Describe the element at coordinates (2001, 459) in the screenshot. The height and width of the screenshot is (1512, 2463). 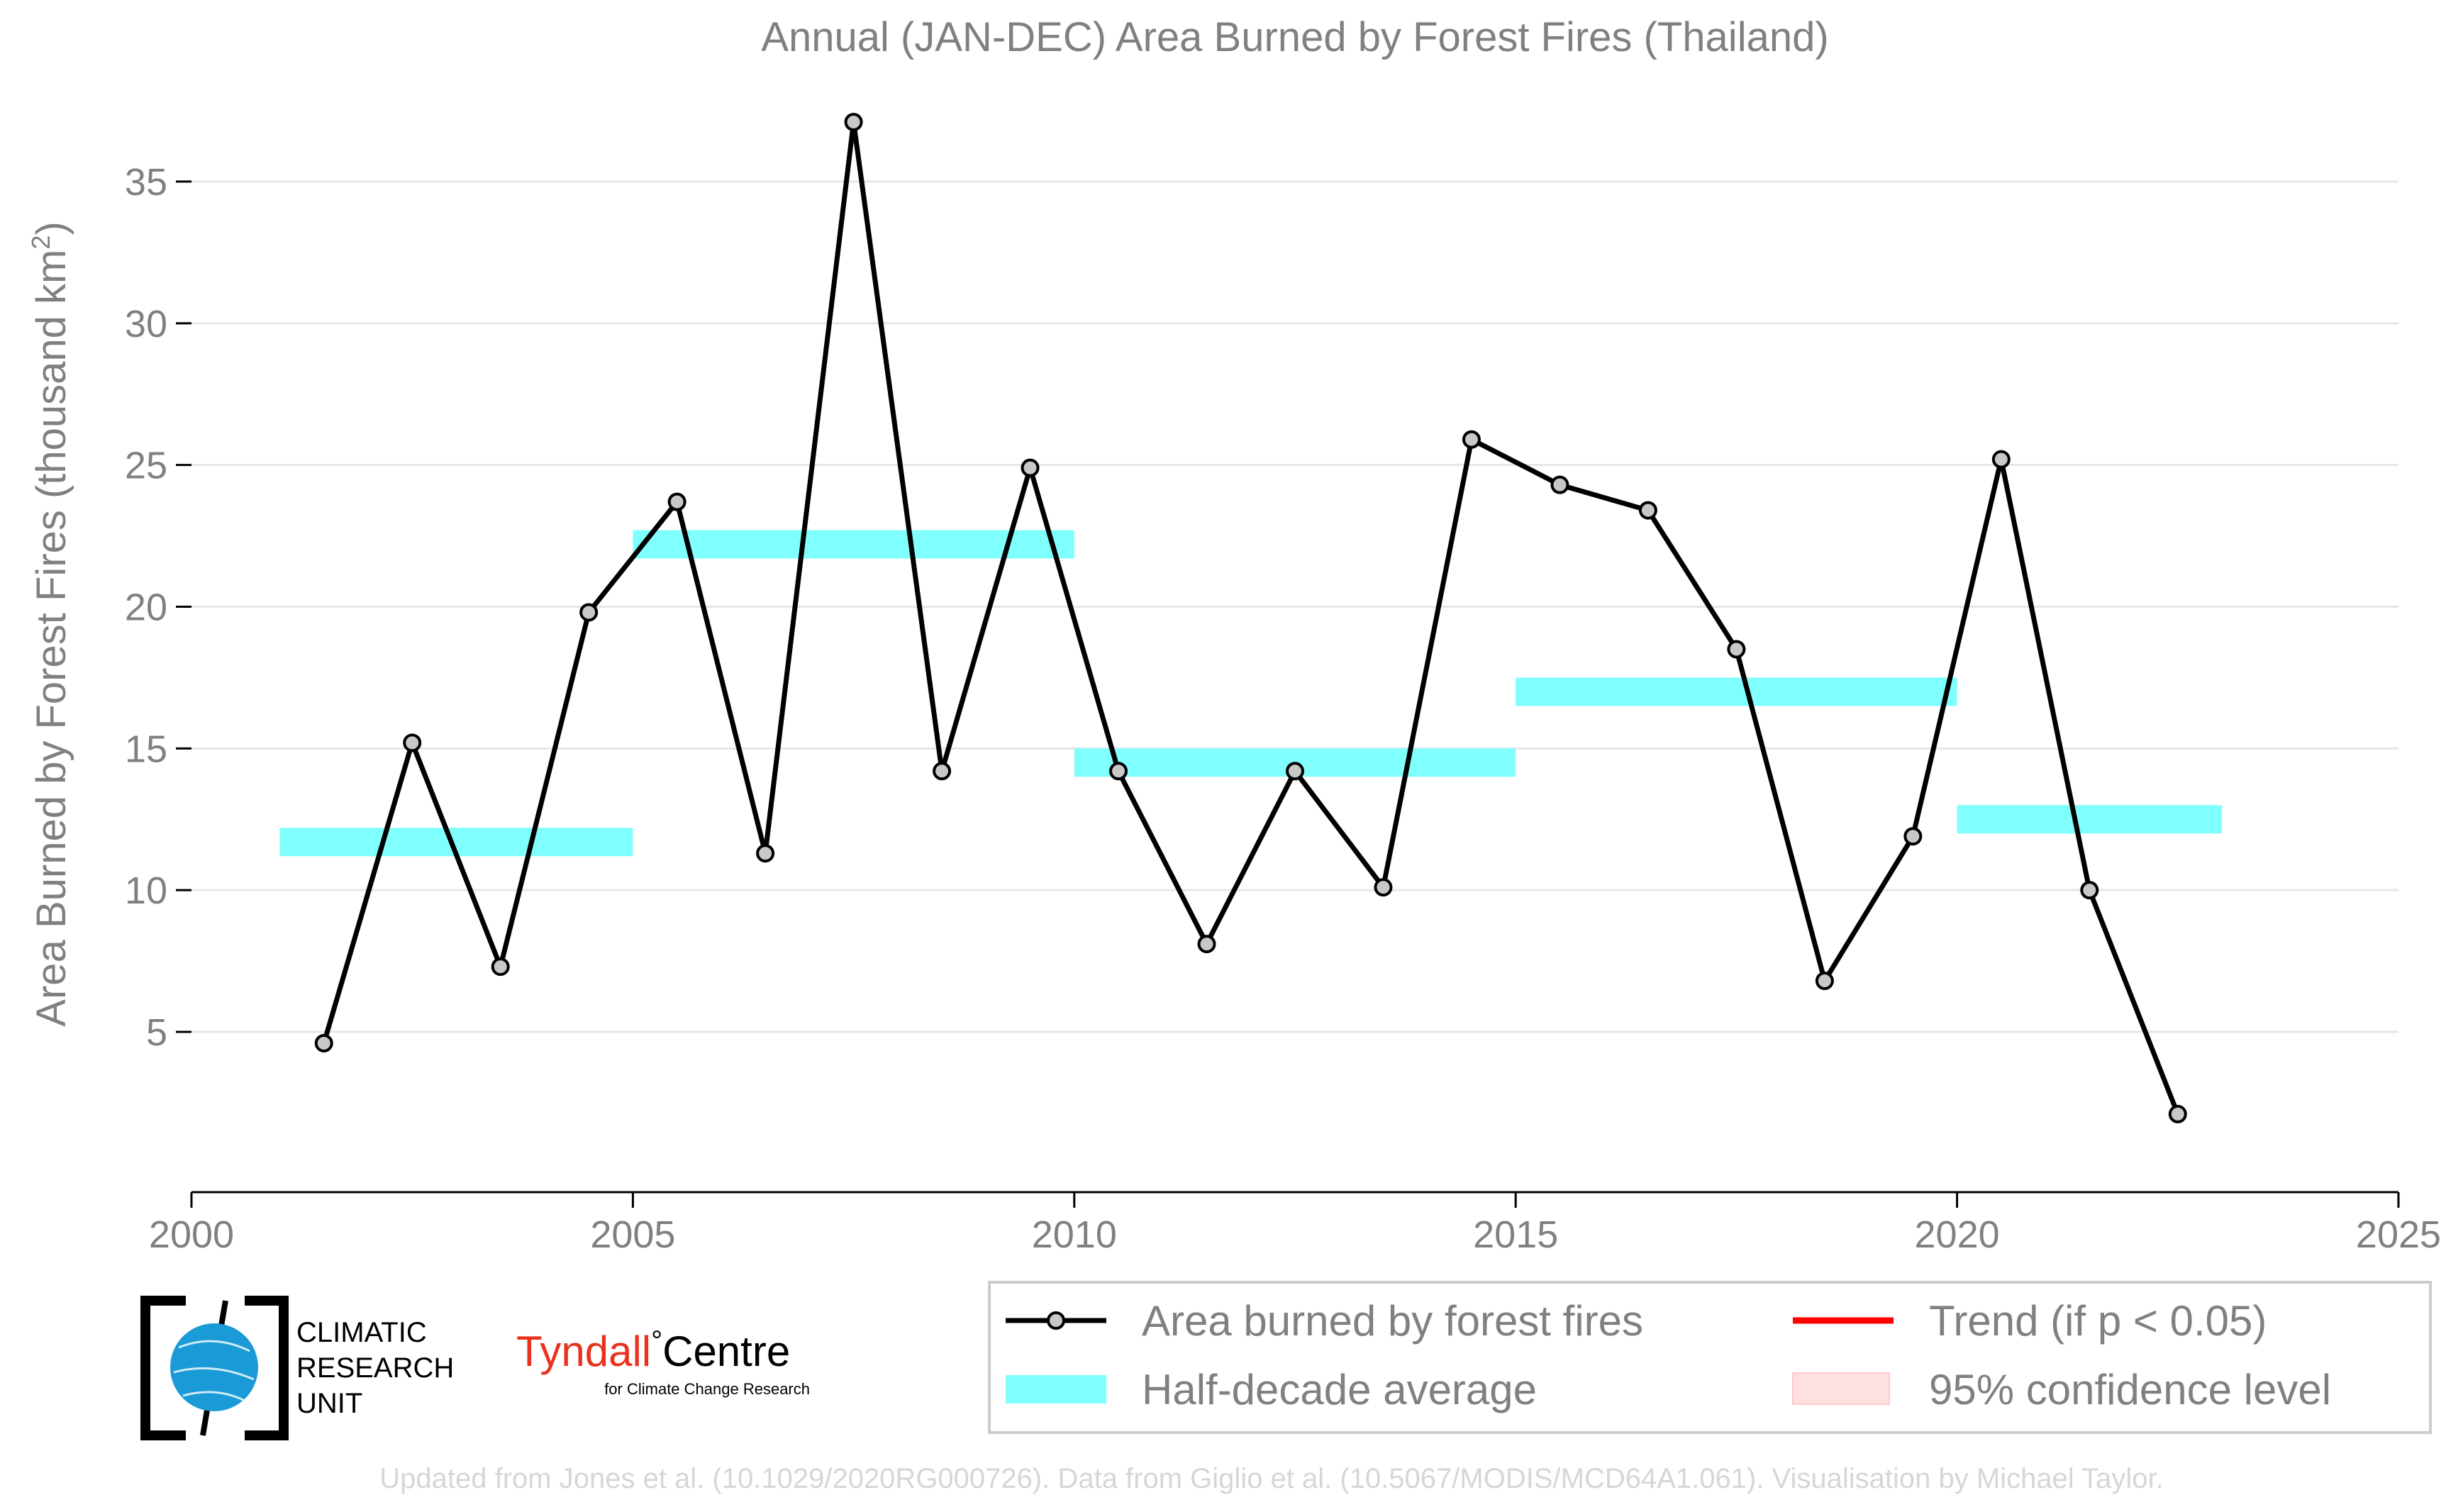
I see `data-point-2020` at that location.